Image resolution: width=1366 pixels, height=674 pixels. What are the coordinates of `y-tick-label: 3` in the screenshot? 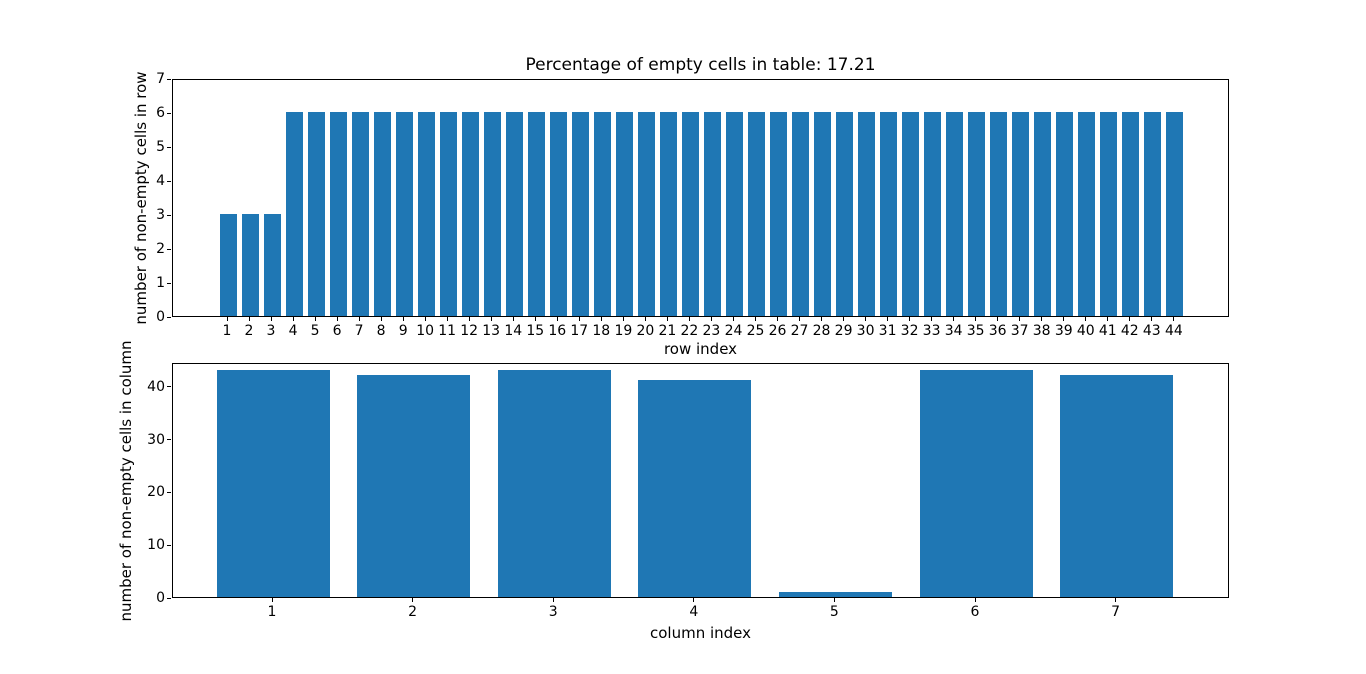 It's located at (160, 215).